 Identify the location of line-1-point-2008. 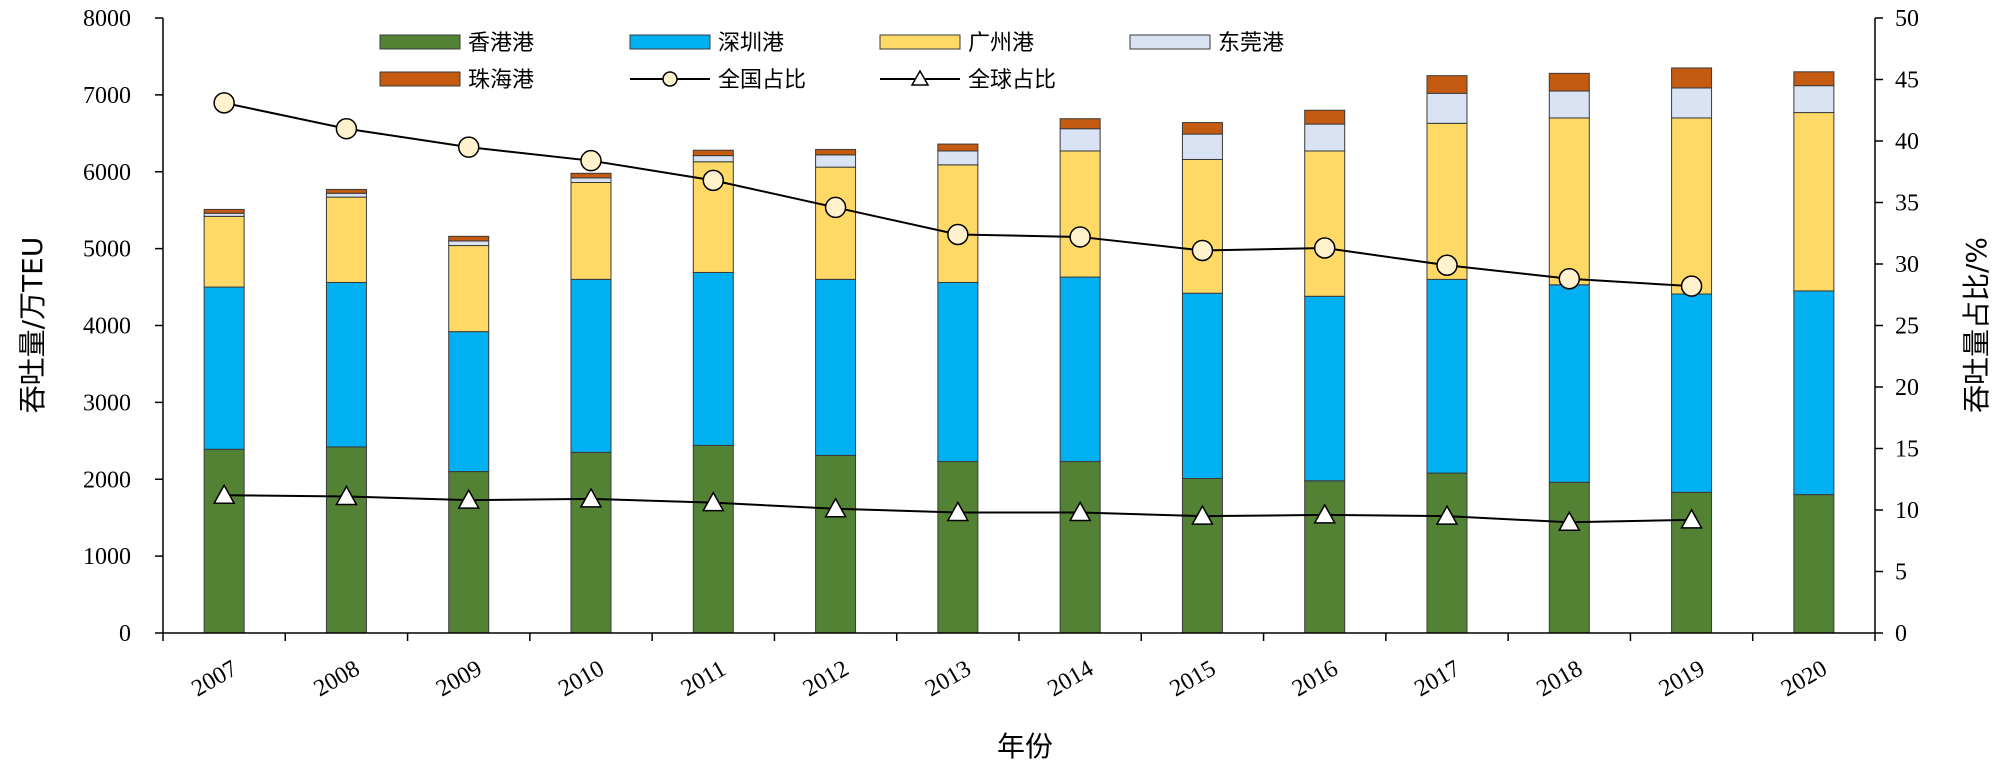
(346, 495).